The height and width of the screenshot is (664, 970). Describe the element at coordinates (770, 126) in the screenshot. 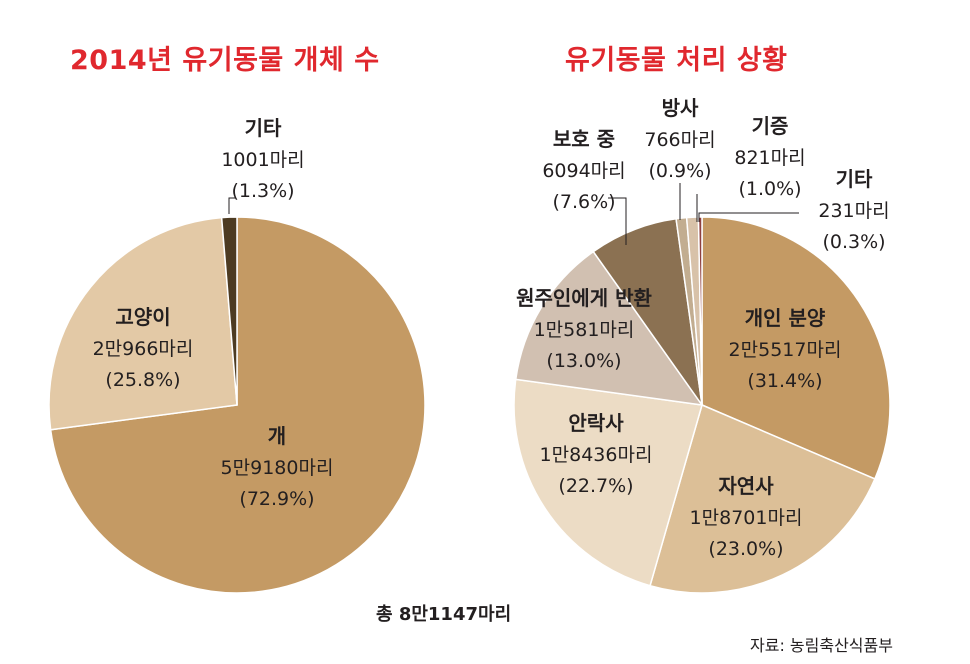

I see `slice-label-name-1-6: 기증` at that location.